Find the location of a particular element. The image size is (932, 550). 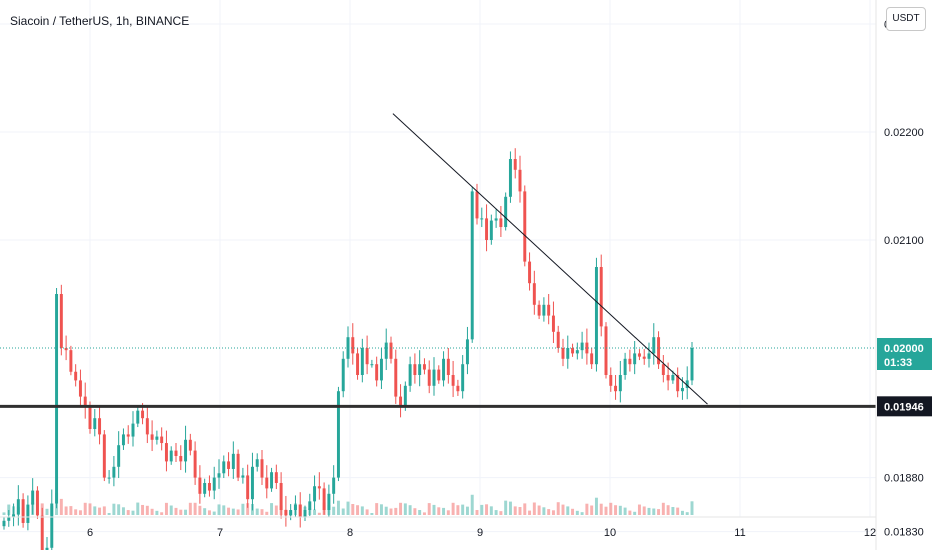

time-axis: 6 7 8 9 10 11 12 is located at coordinates (481, 533).